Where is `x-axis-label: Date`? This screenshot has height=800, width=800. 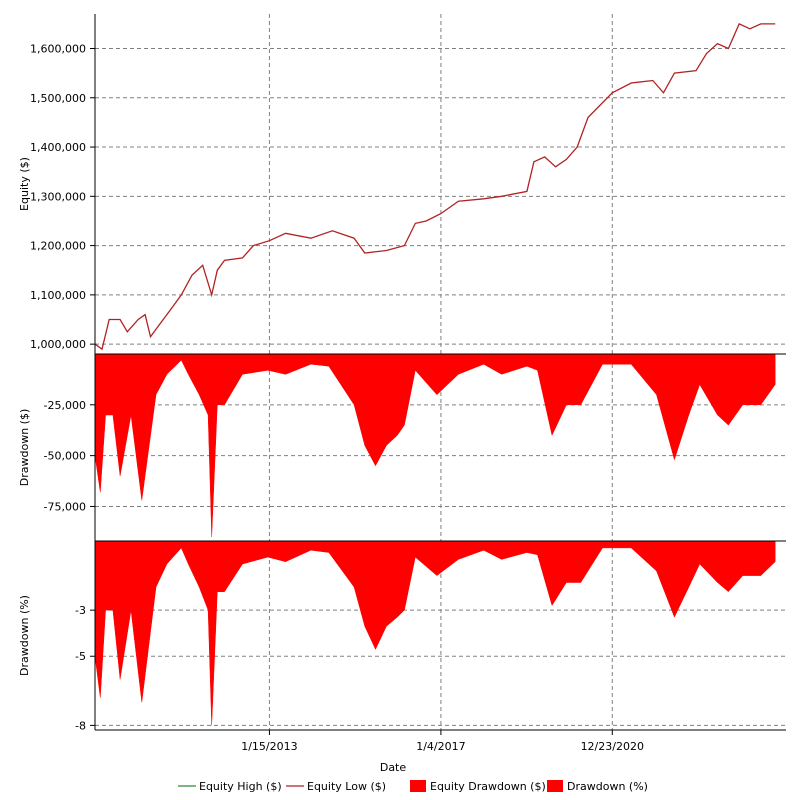 x-axis-label: Date is located at coordinates (393, 767).